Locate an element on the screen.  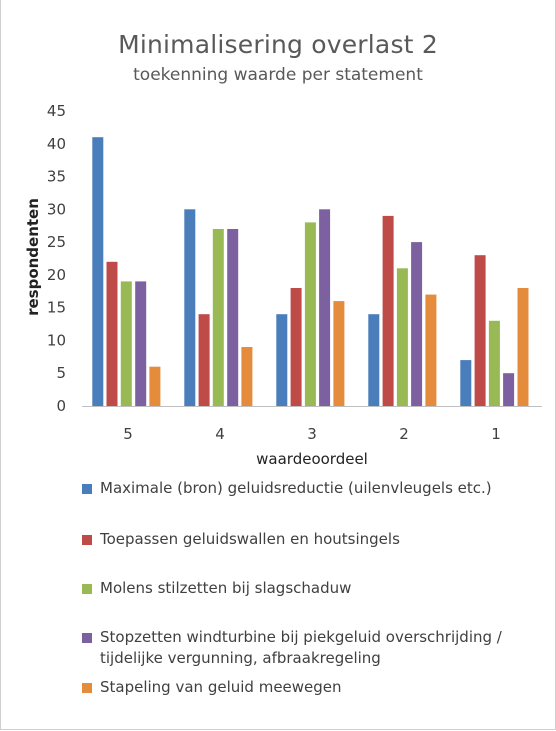
x-tick-label: 2 is located at coordinates (404, 434).